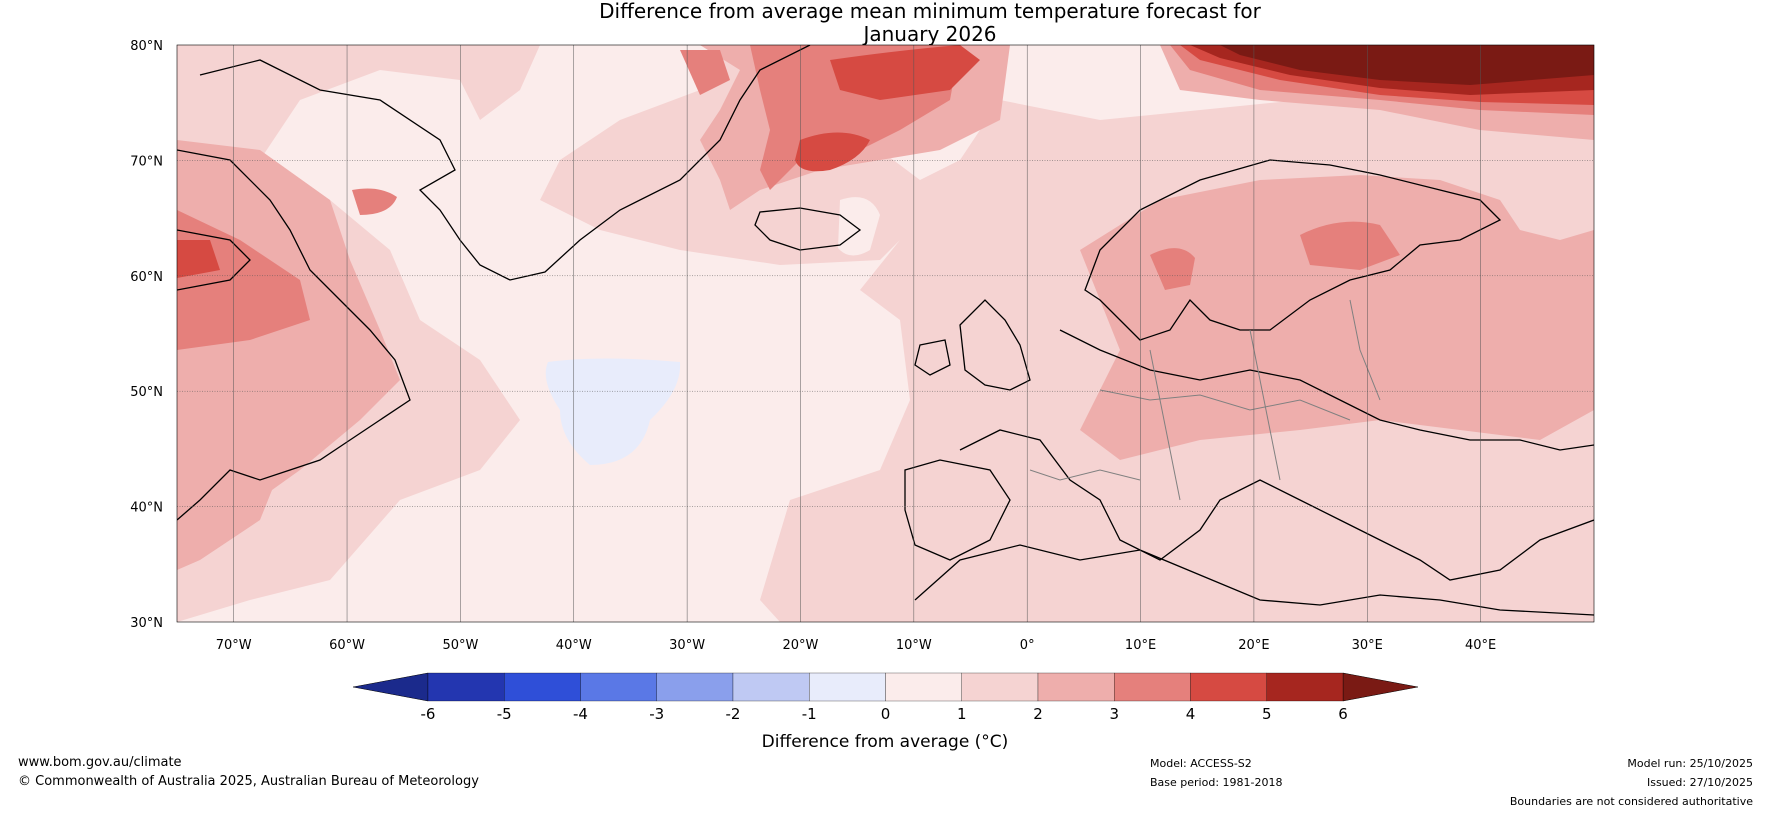 The height and width of the screenshot is (816, 1770). Describe the element at coordinates (1205, 400) in the screenshot. I see `country-borders` at that location.